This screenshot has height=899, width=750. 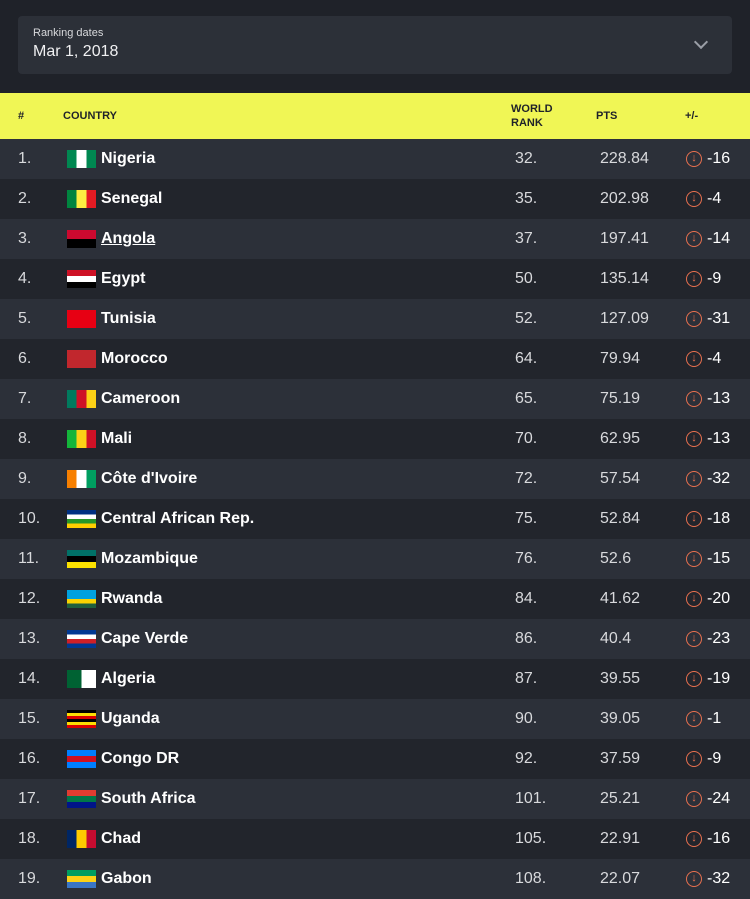 I want to click on country-name-link: Cape Verde, so click(x=145, y=638).